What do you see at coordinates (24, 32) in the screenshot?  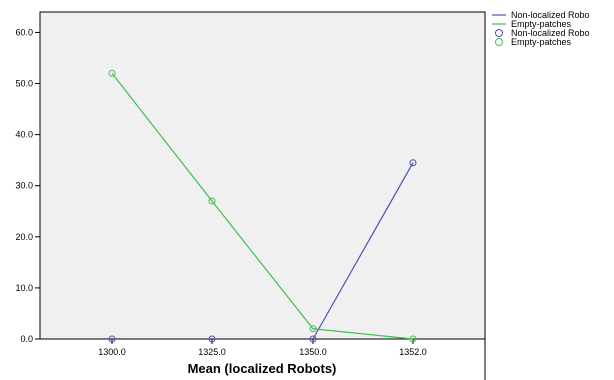 I see `y-tick-label: 60.0` at bounding box center [24, 32].